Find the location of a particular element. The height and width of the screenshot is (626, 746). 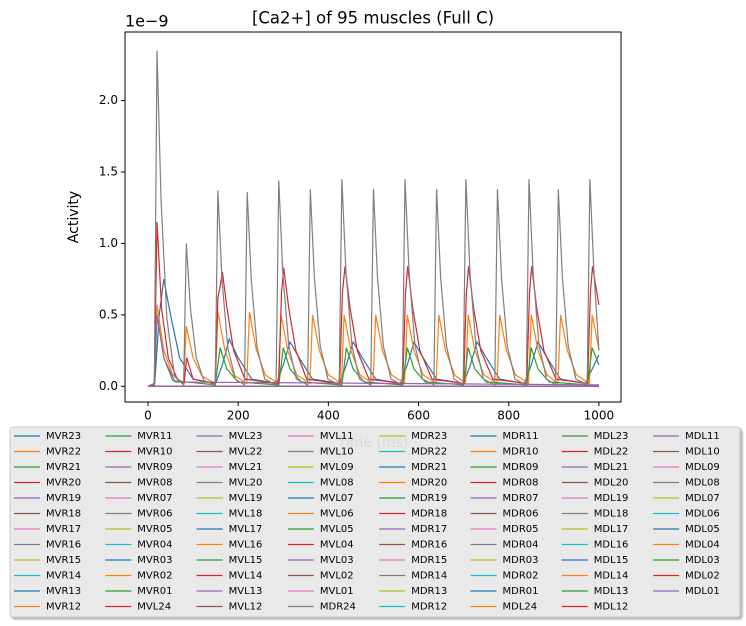

legend-label: MVL16 is located at coordinates (246, 545).